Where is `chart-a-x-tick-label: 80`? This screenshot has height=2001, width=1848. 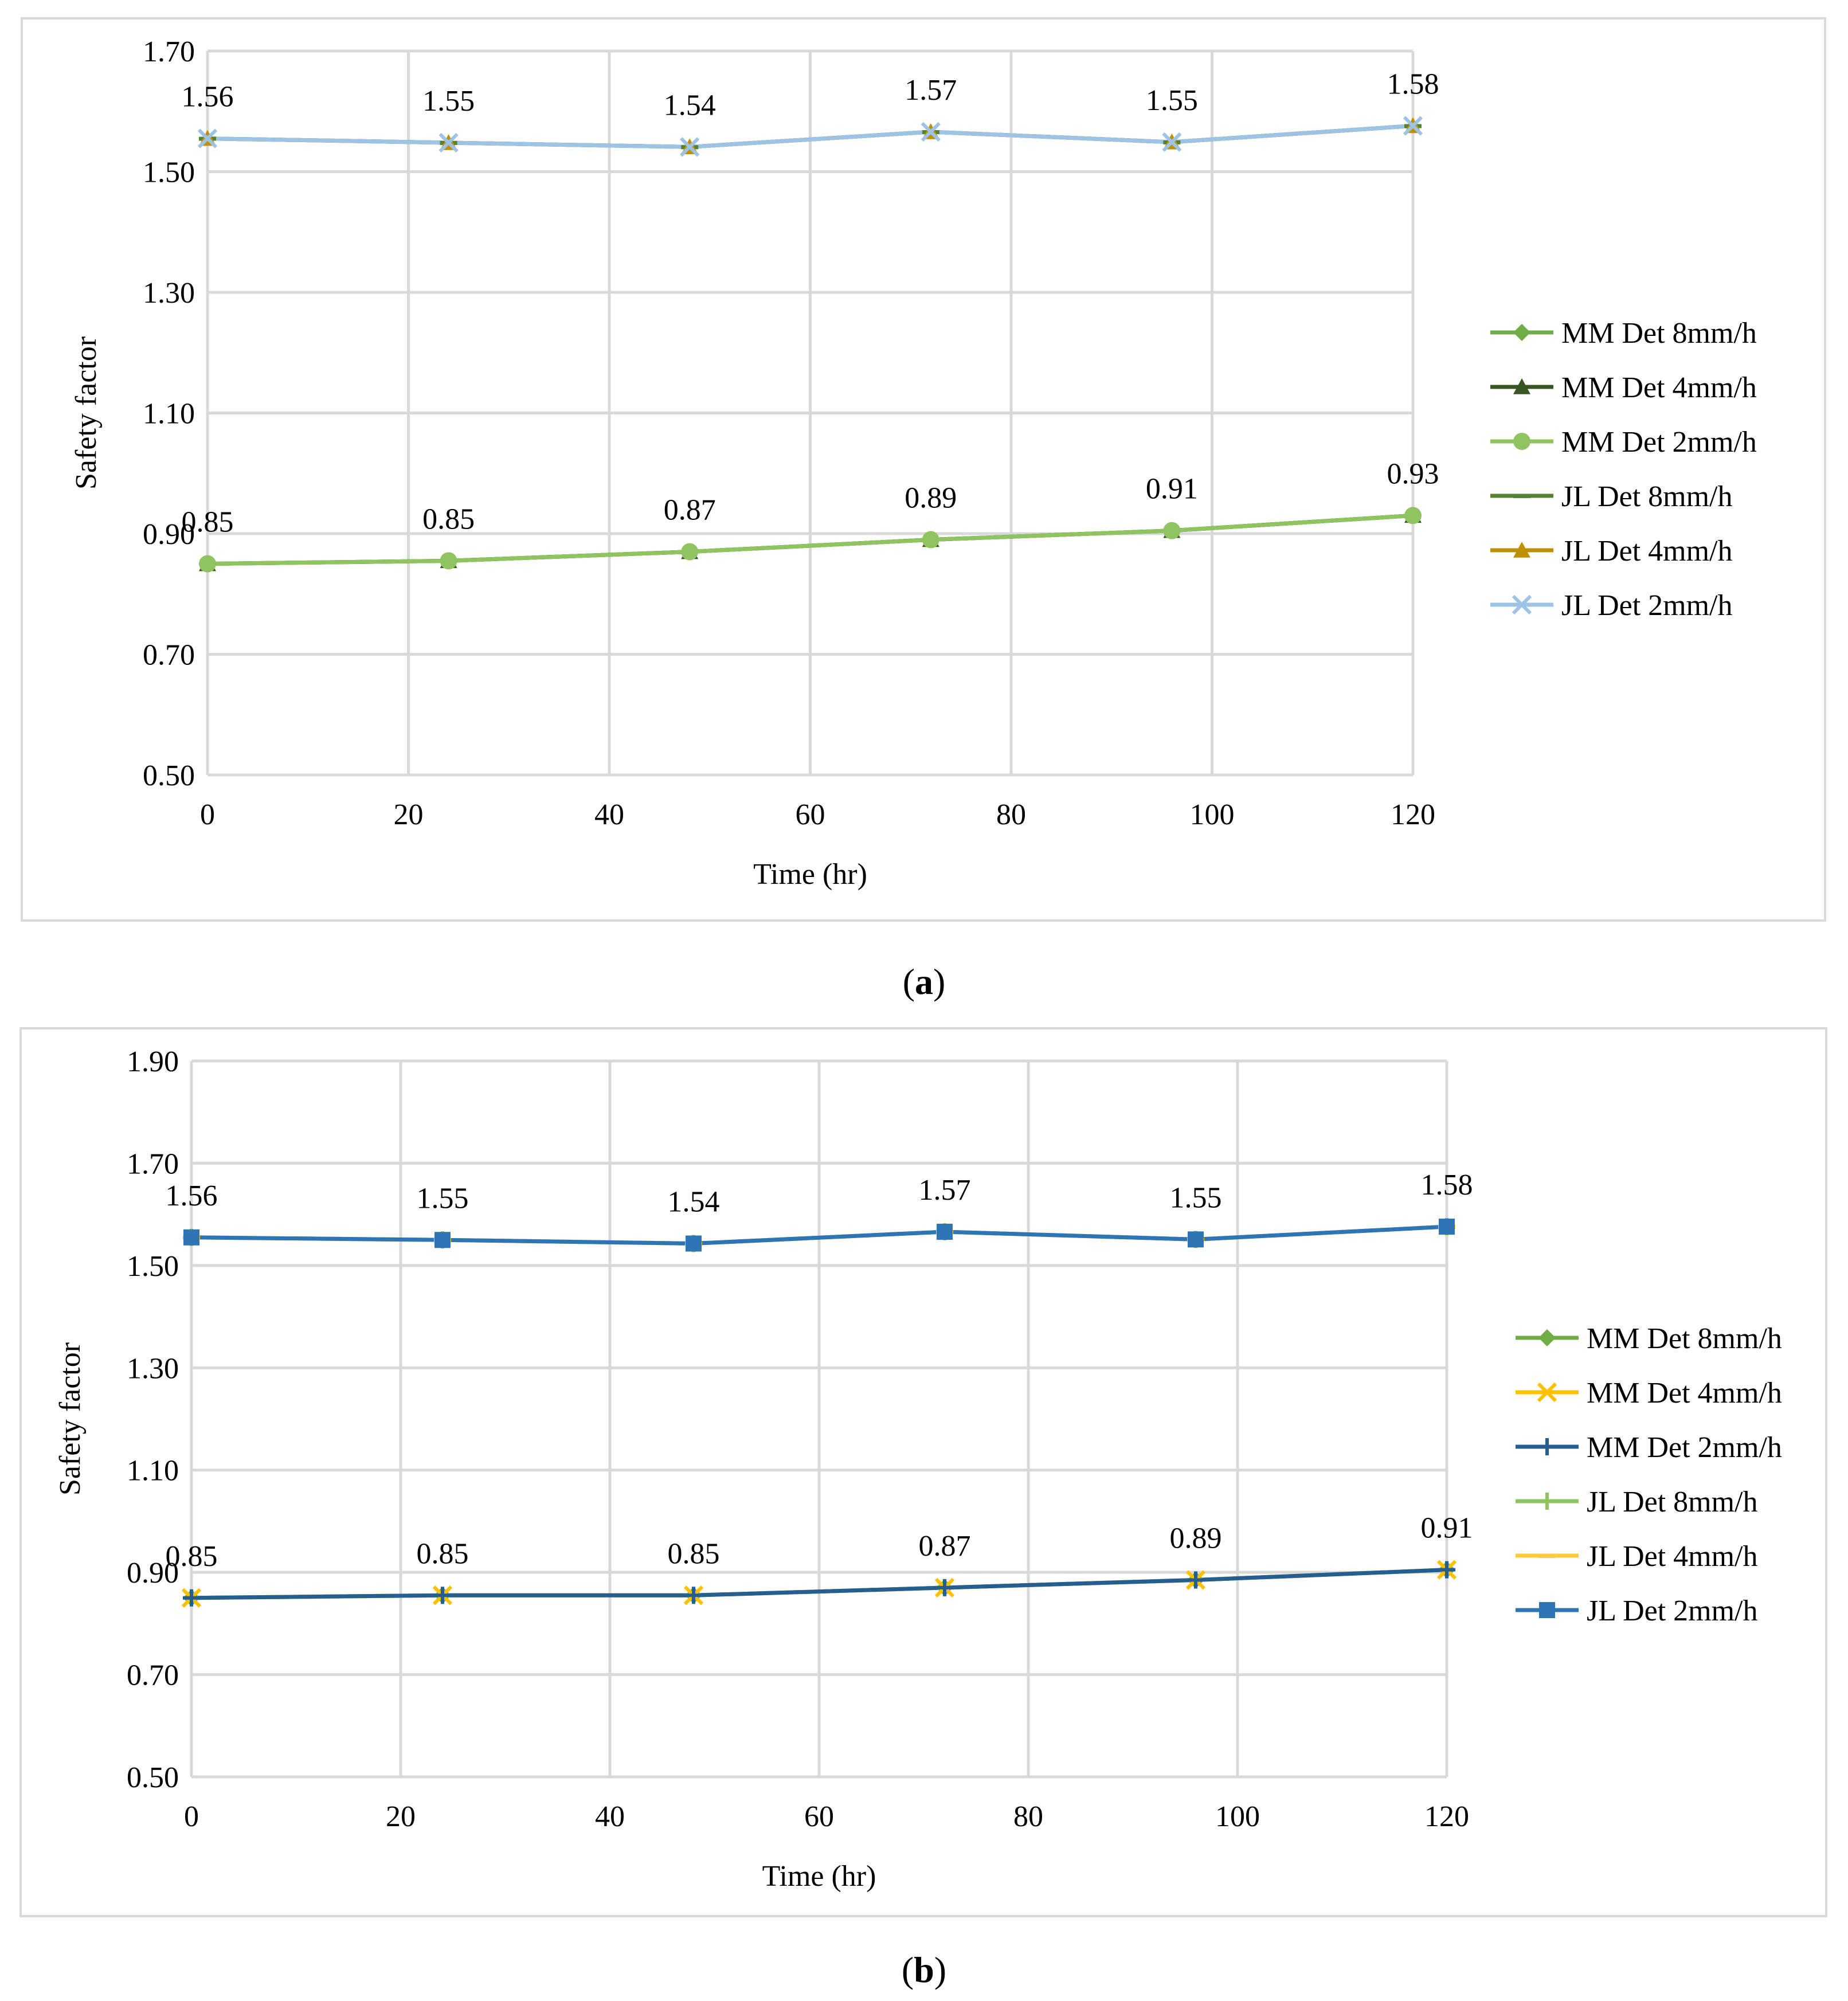 chart-a-x-tick-label: 80 is located at coordinates (1011, 814).